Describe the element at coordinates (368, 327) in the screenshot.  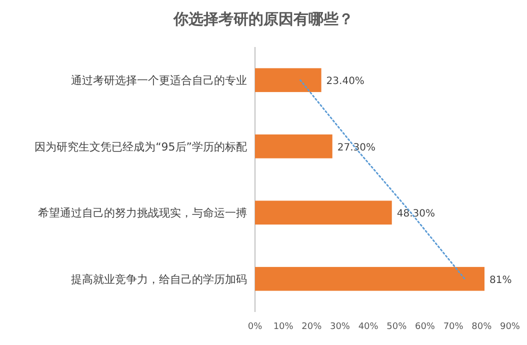
I see `x-tick-label: 40%` at that location.